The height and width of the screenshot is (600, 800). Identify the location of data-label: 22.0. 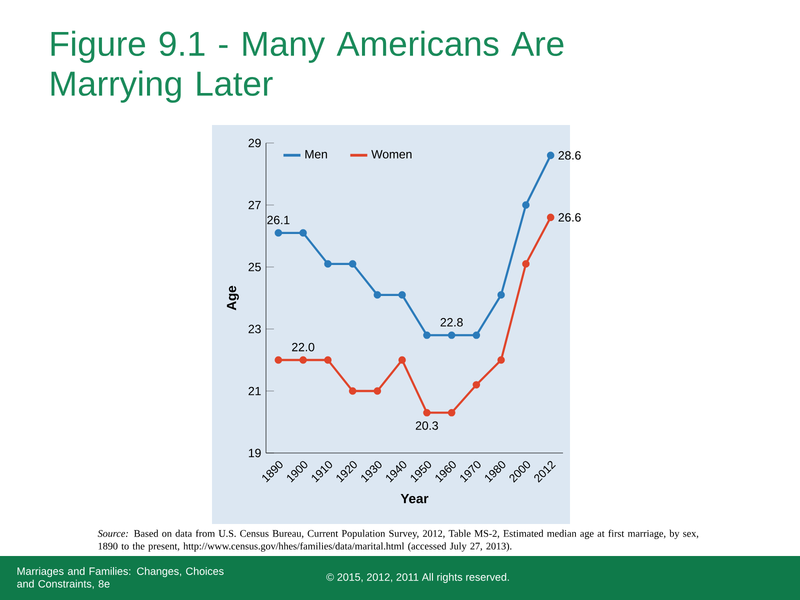
(303, 347).